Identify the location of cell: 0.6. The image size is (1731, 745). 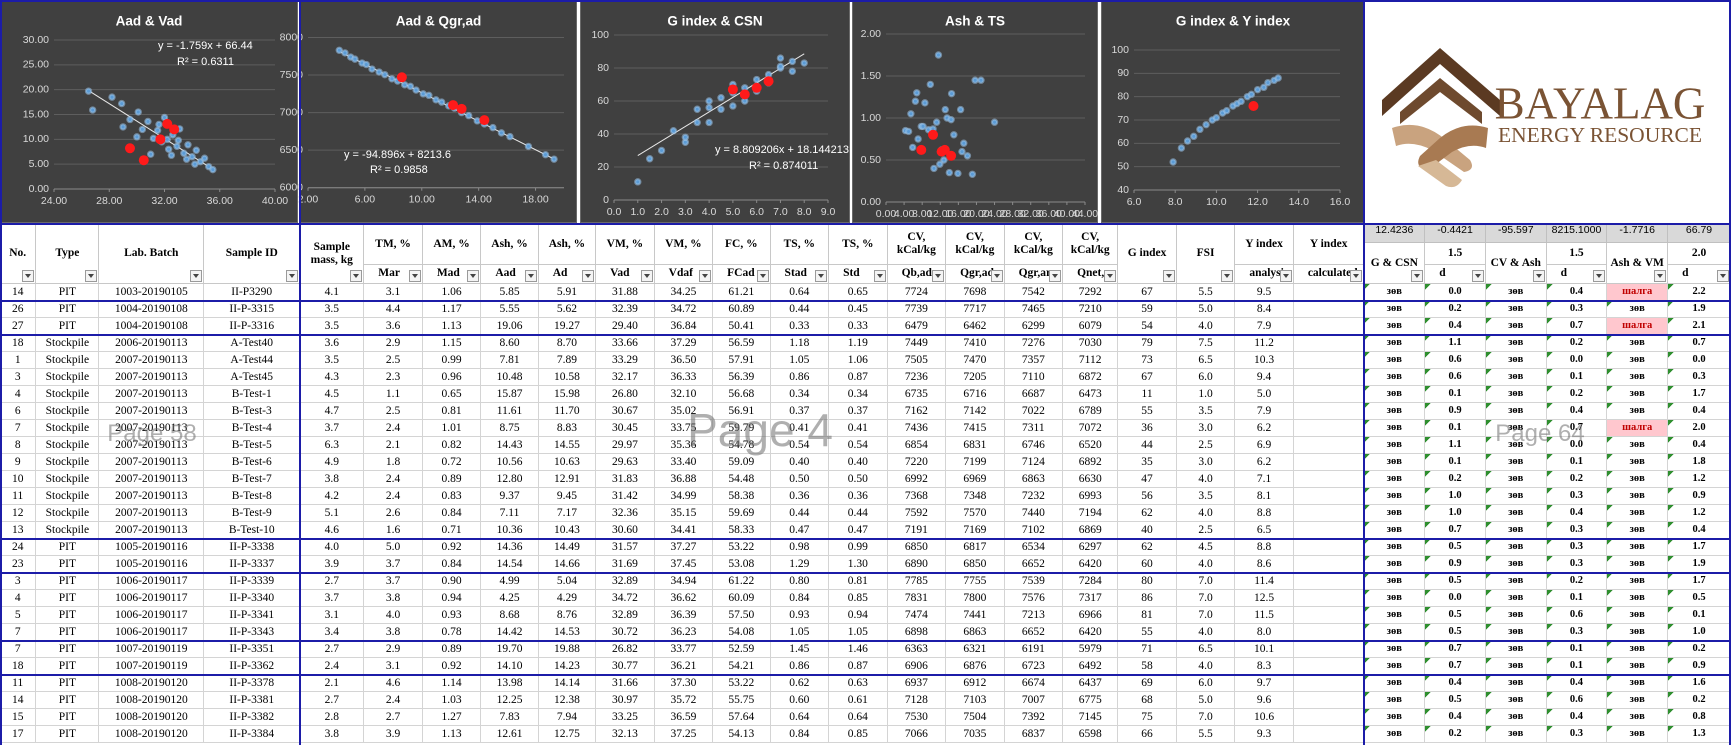
(1455, 360).